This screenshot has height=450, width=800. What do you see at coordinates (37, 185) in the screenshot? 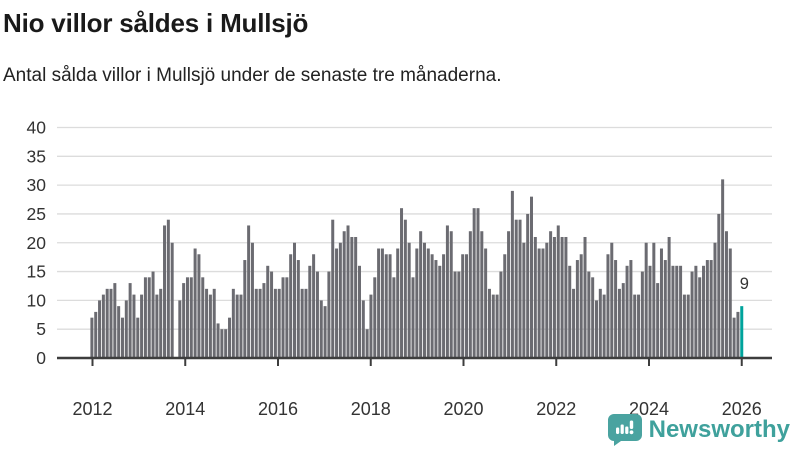
I see `y-axis-tick-label: 30` at bounding box center [37, 185].